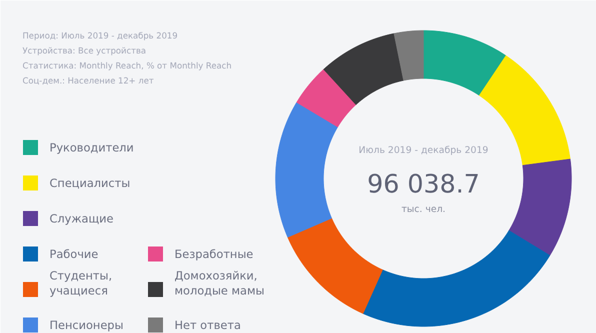  What do you see at coordinates (74, 254) in the screenshot?
I see `legend-label: Рабочие` at bounding box center [74, 254].